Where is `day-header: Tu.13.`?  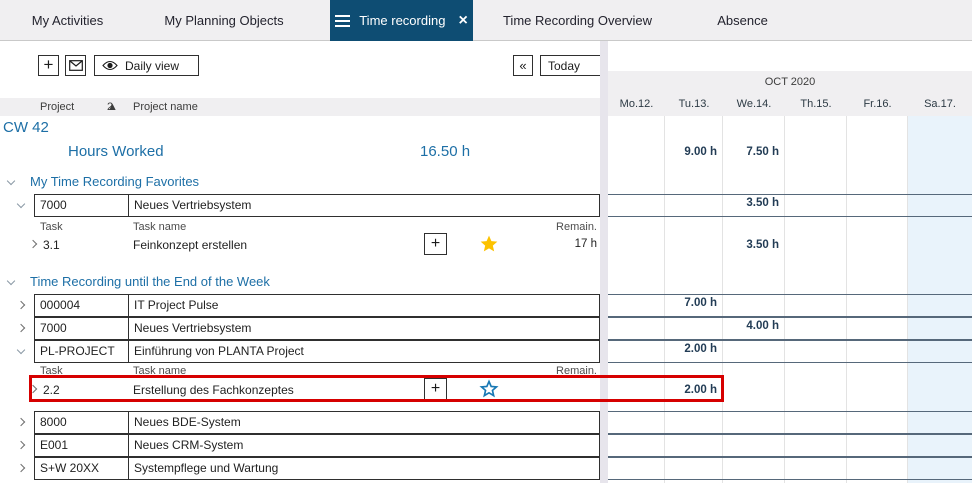 day-header: Tu.13. is located at coordinates (694, 104).